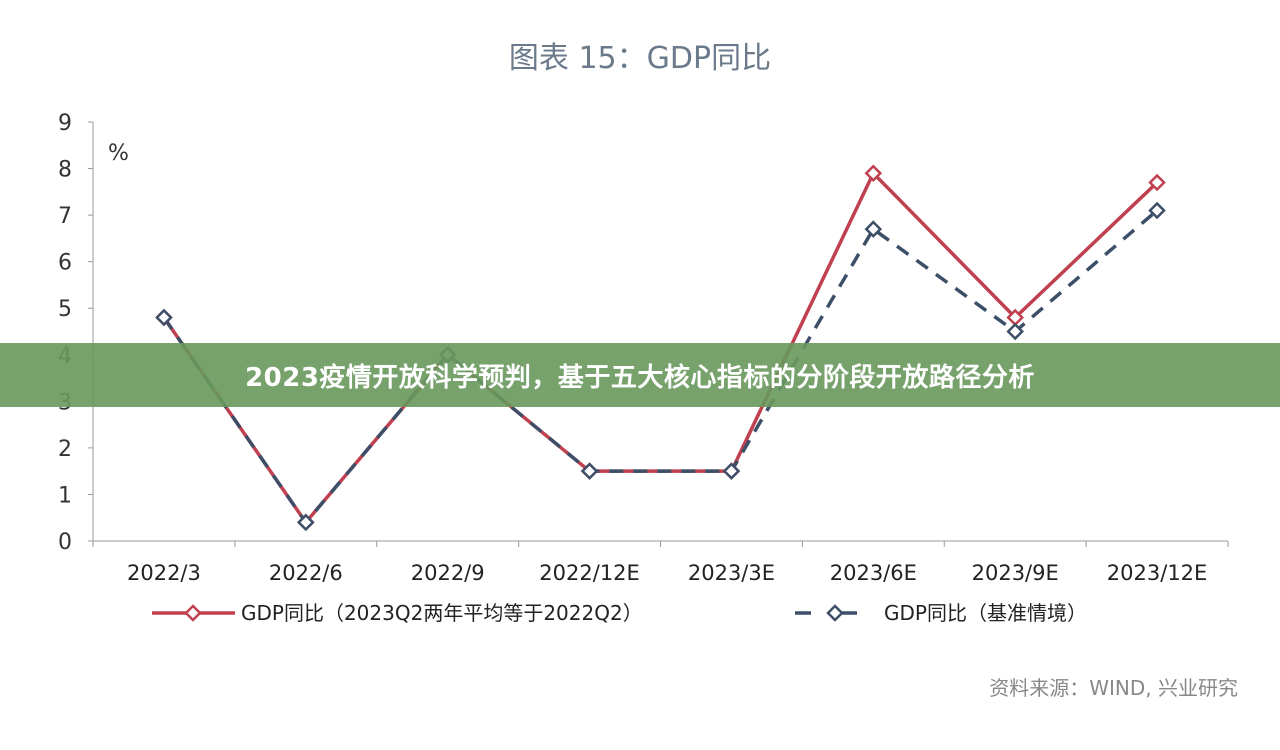  Describe the element at coordinates (1113, 688) in the screenshot. I see `source-note: 资料来源：WIND, 兴业研究` at that location.